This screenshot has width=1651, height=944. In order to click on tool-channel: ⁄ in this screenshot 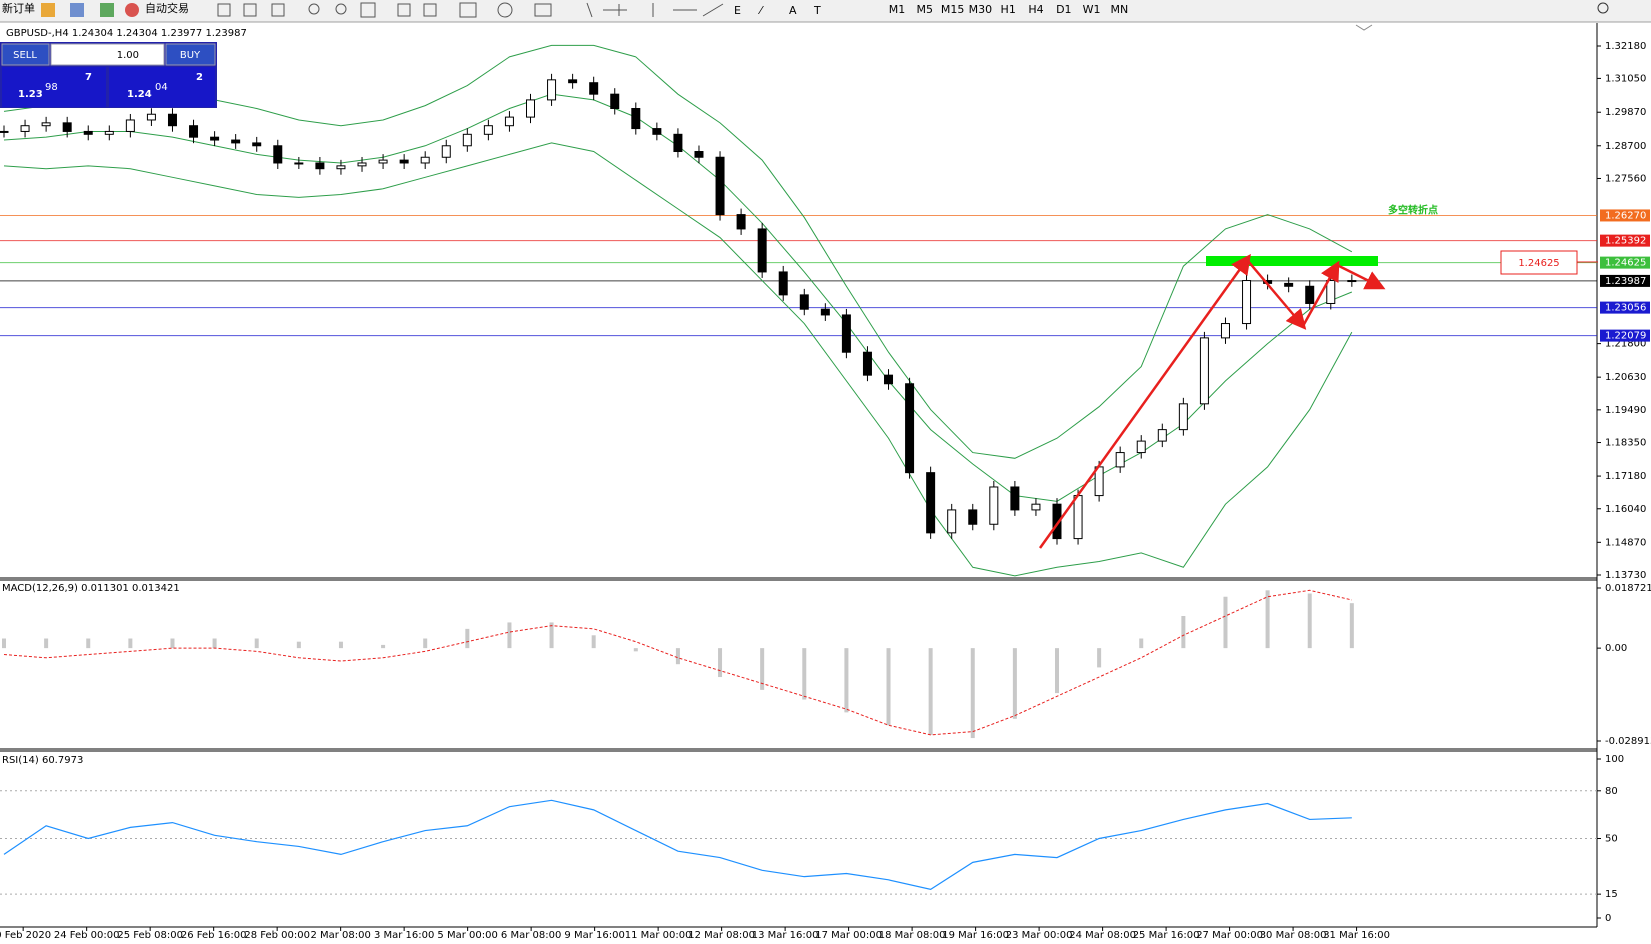, I will do `click(760, 10)`.